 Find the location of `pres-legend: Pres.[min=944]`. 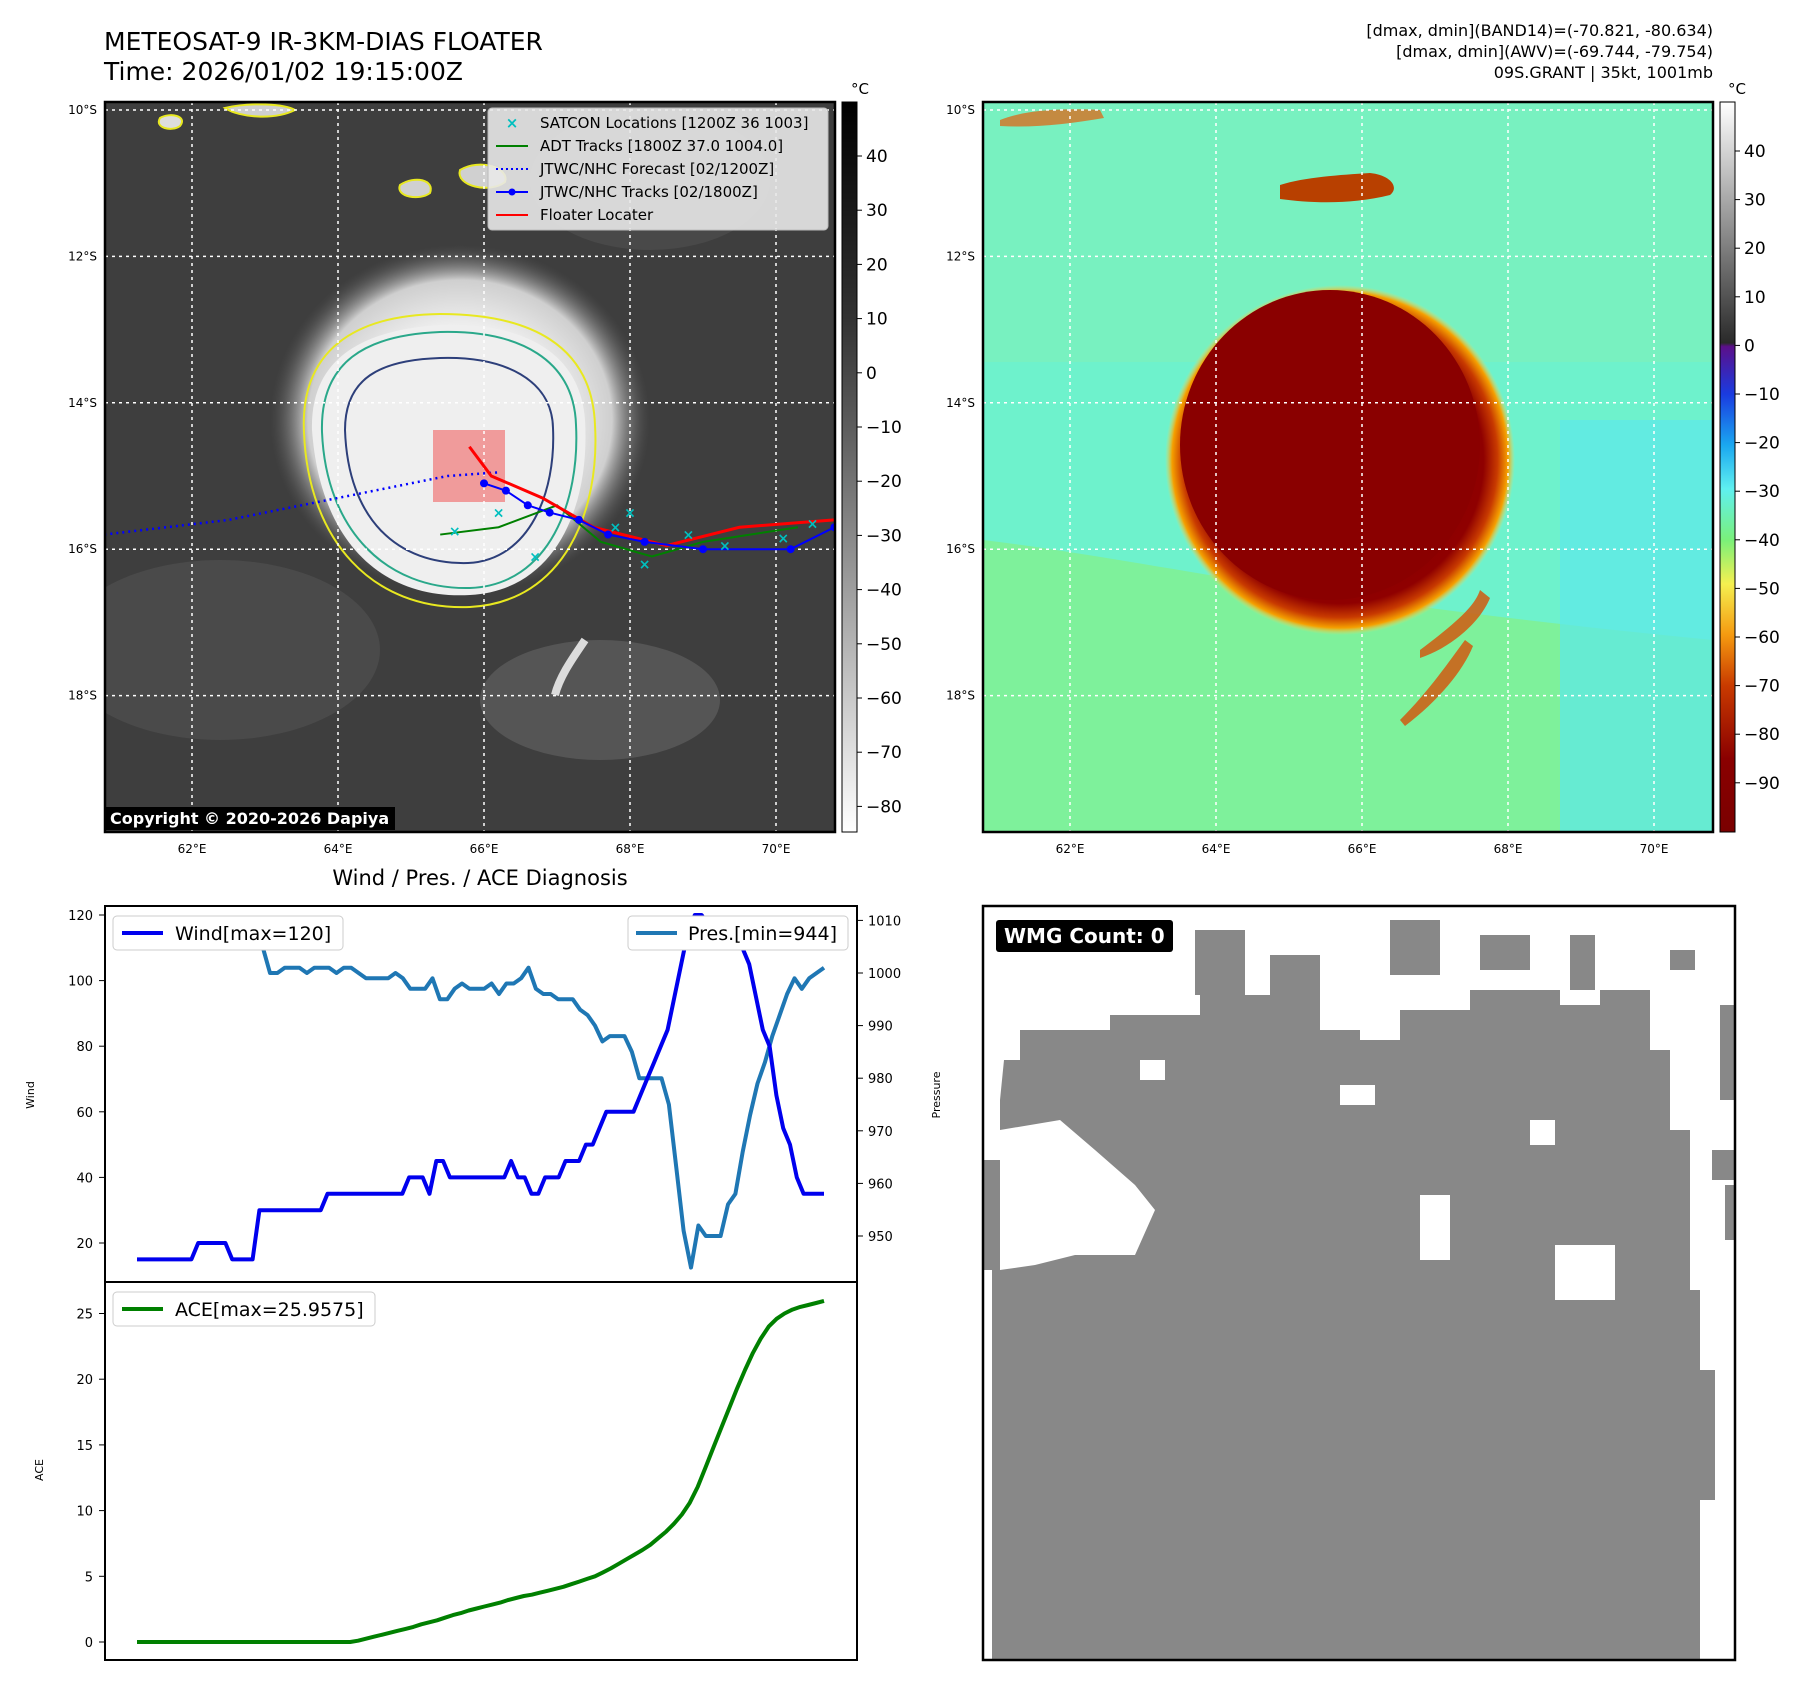

pres-legend: Pres.[min=944] is located at coordinates (738, 933).